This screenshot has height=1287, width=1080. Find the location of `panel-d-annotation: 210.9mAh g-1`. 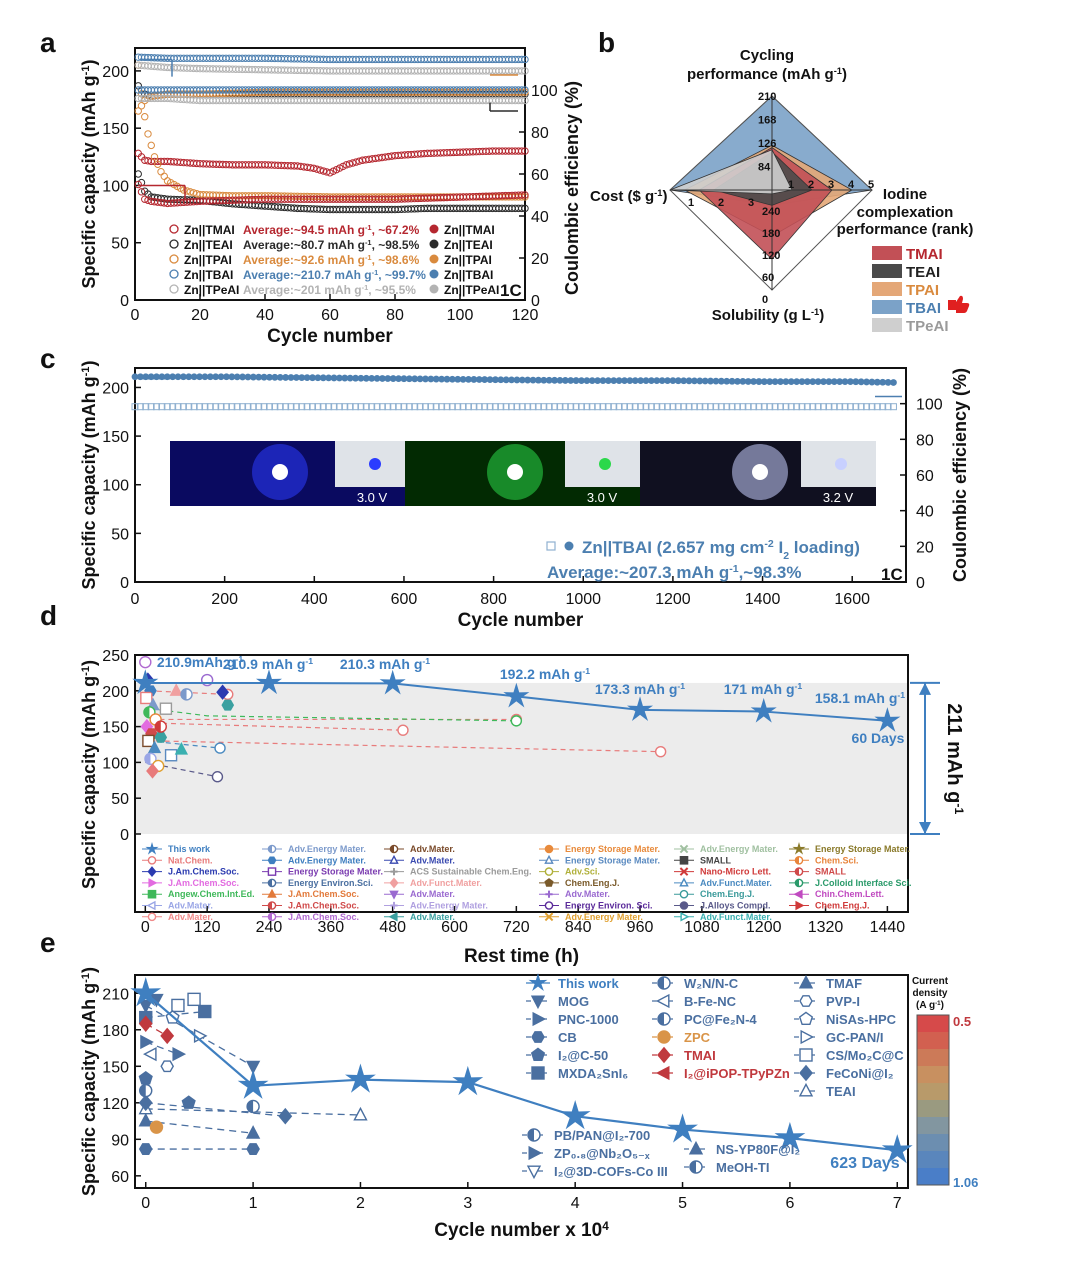

panel-d-annotation: 210.9mAh g-1 is located at coordinates (200, 662).